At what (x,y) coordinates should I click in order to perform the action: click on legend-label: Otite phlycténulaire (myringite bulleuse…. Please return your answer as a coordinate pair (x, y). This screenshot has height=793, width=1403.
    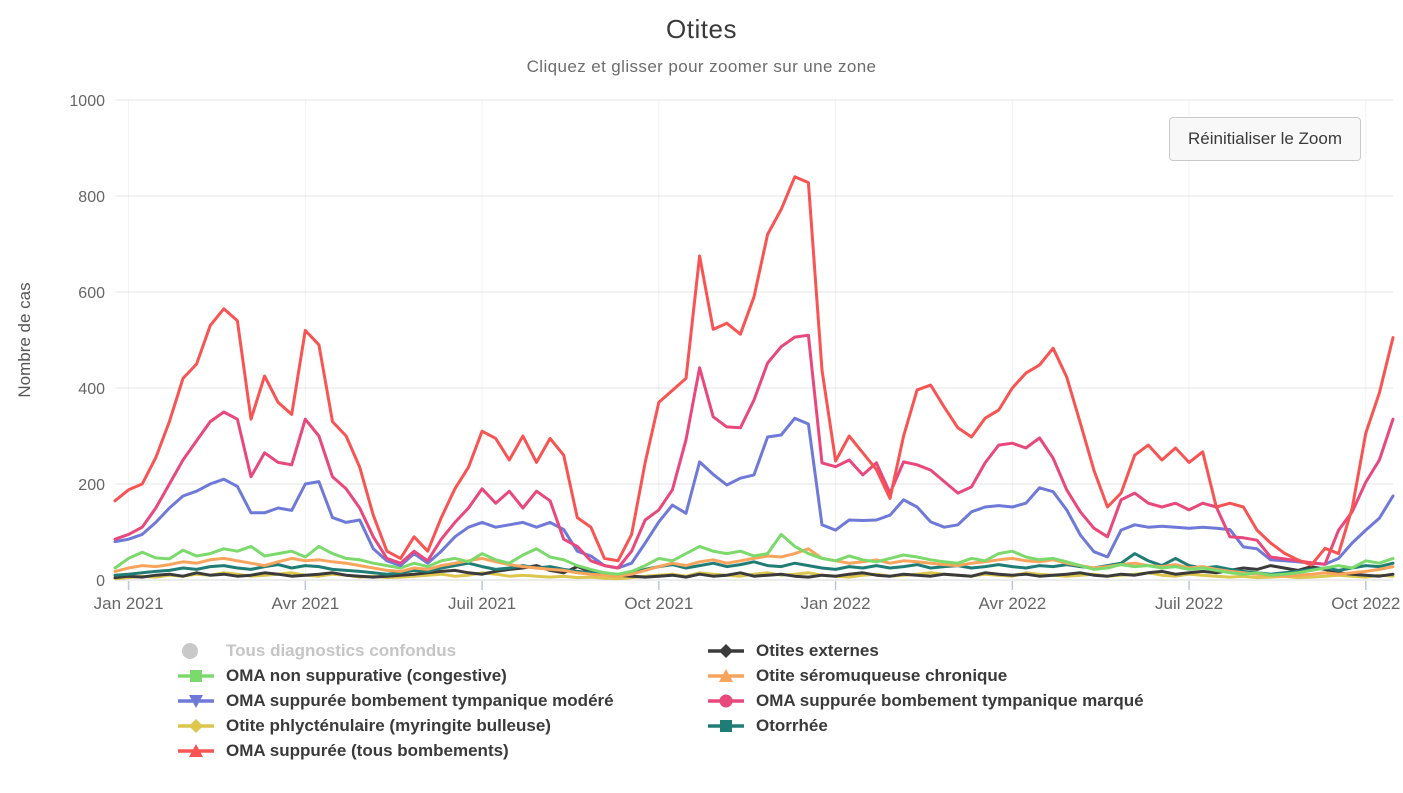
    Looking at the image, I should click on (388, 725).